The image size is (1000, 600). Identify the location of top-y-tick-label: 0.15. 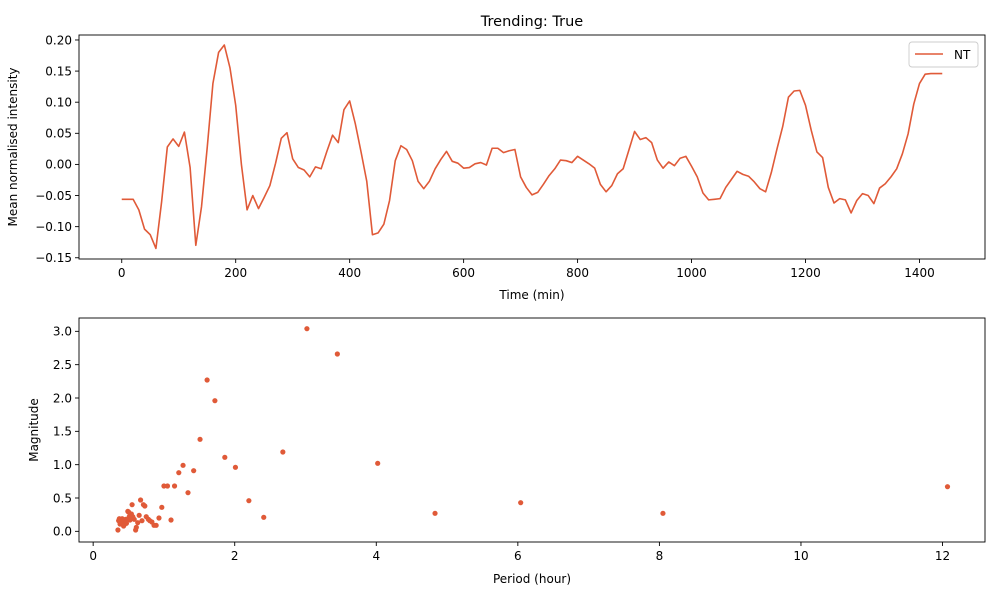
(58, 71).